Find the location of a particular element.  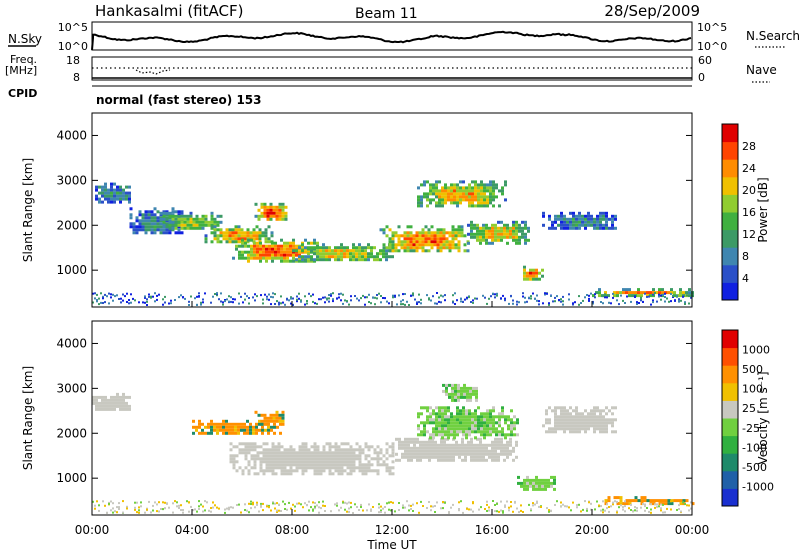

velocity-y-label: Slant Range [km] is located at coordinates (28, 418).